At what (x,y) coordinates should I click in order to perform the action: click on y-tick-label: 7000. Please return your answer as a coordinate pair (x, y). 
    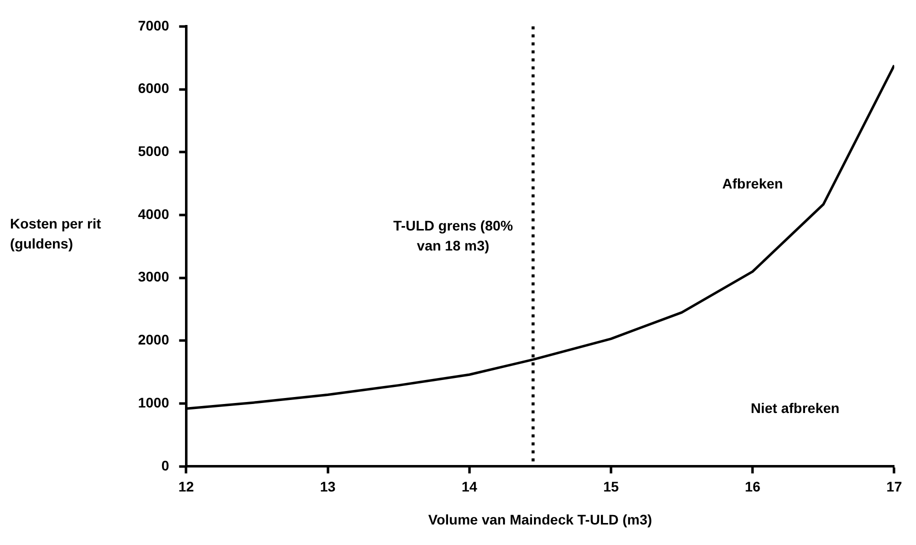
    Looking at the image, I should click on (154, 25).